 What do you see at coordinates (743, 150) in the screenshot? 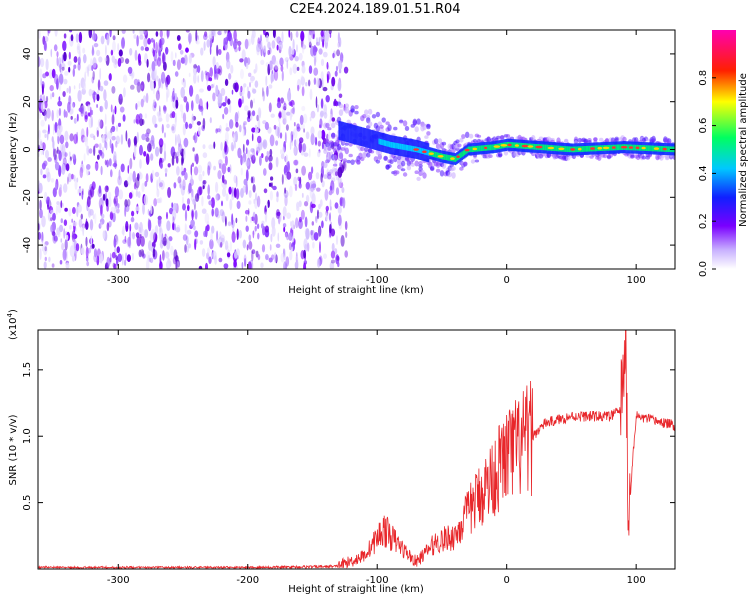
I see `colorbar-label: Normalized spectral amplitude` at bounding box center [743, 150].